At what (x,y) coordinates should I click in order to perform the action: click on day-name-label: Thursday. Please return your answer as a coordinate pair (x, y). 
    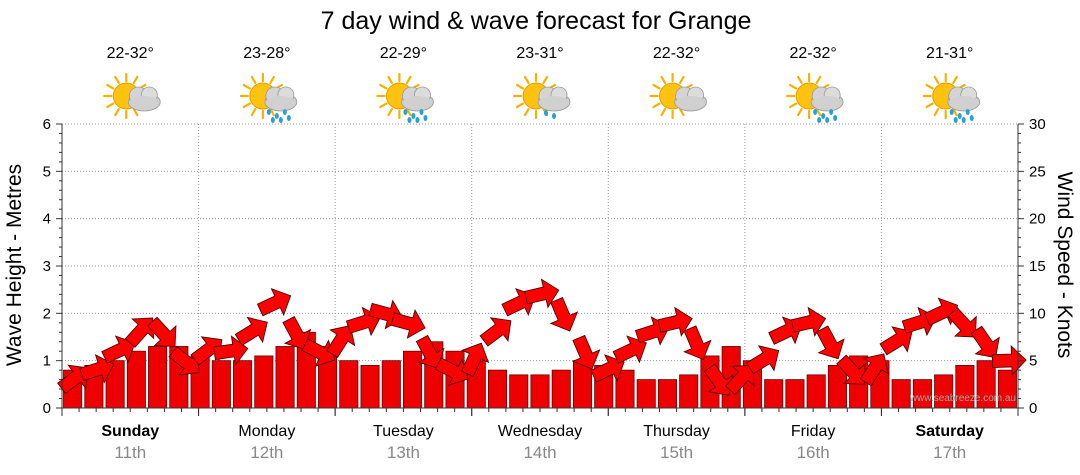
    Looking at the image, I should click on (676, 431).